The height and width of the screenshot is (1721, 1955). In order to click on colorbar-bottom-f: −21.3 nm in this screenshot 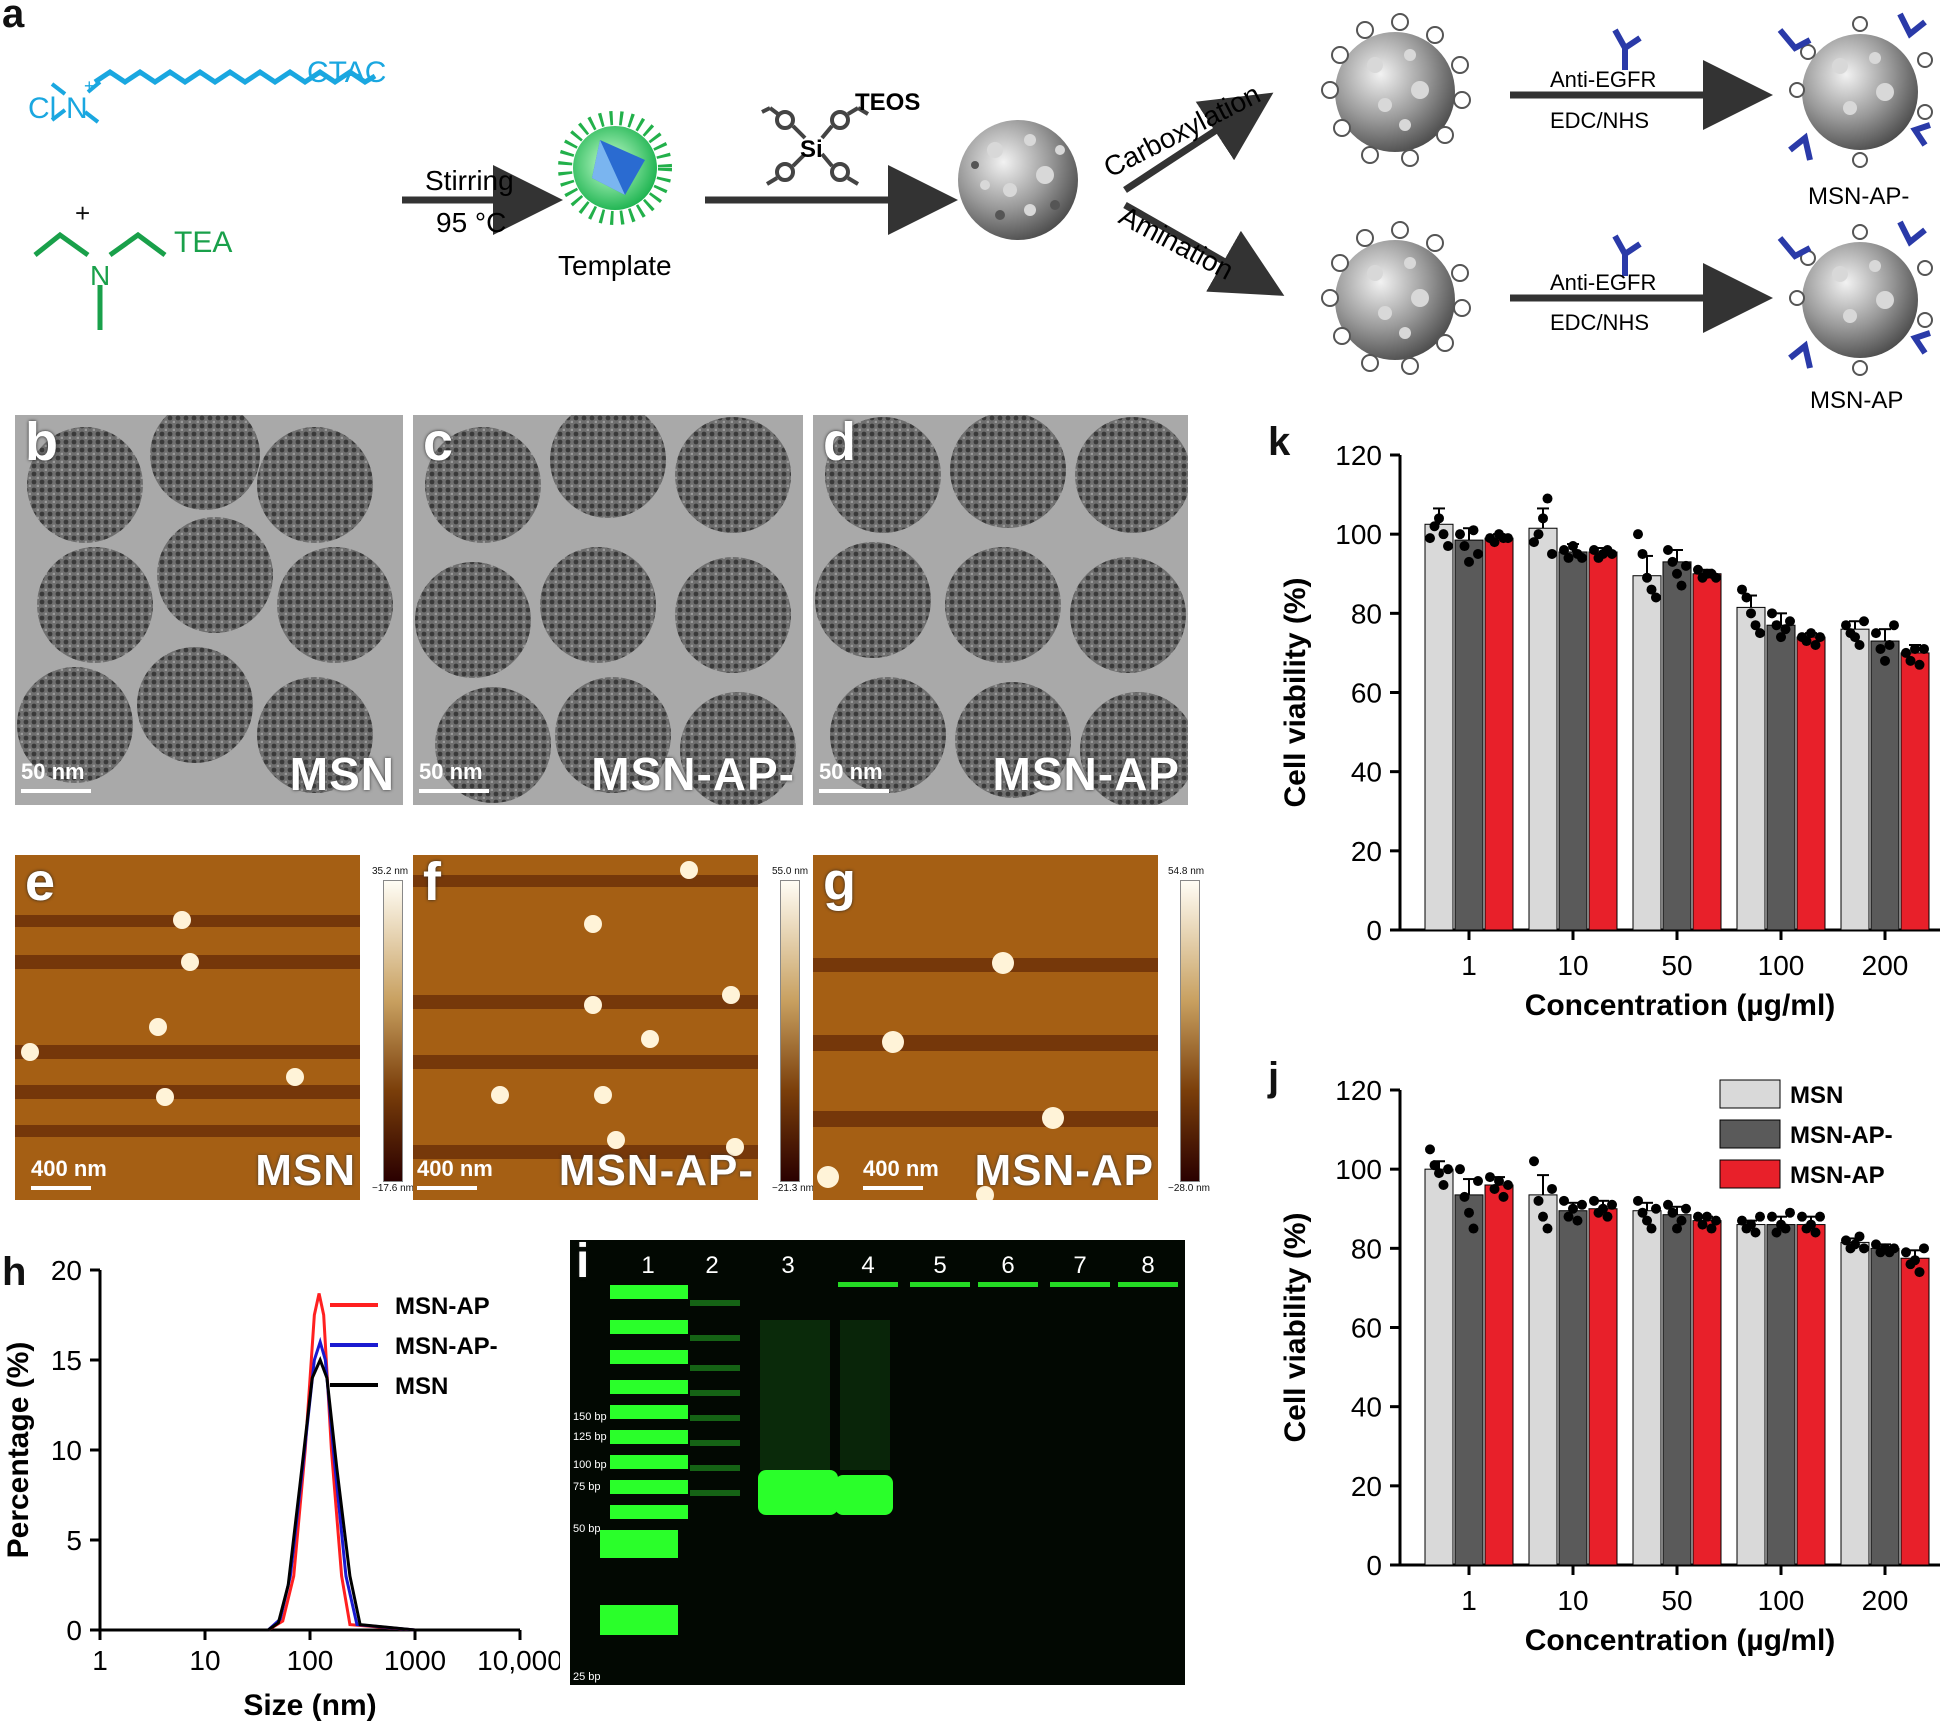, I will do `click(793, 1188)`.